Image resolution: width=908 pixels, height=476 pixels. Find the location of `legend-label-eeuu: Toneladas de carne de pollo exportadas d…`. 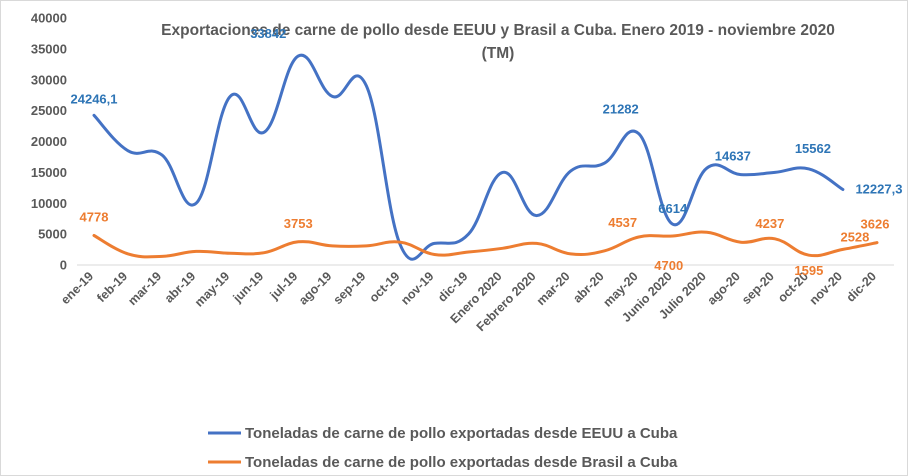

legend-label-eeuu: Toneladas de carne de pollo exportadas d… is located at coordinates (461, 433).